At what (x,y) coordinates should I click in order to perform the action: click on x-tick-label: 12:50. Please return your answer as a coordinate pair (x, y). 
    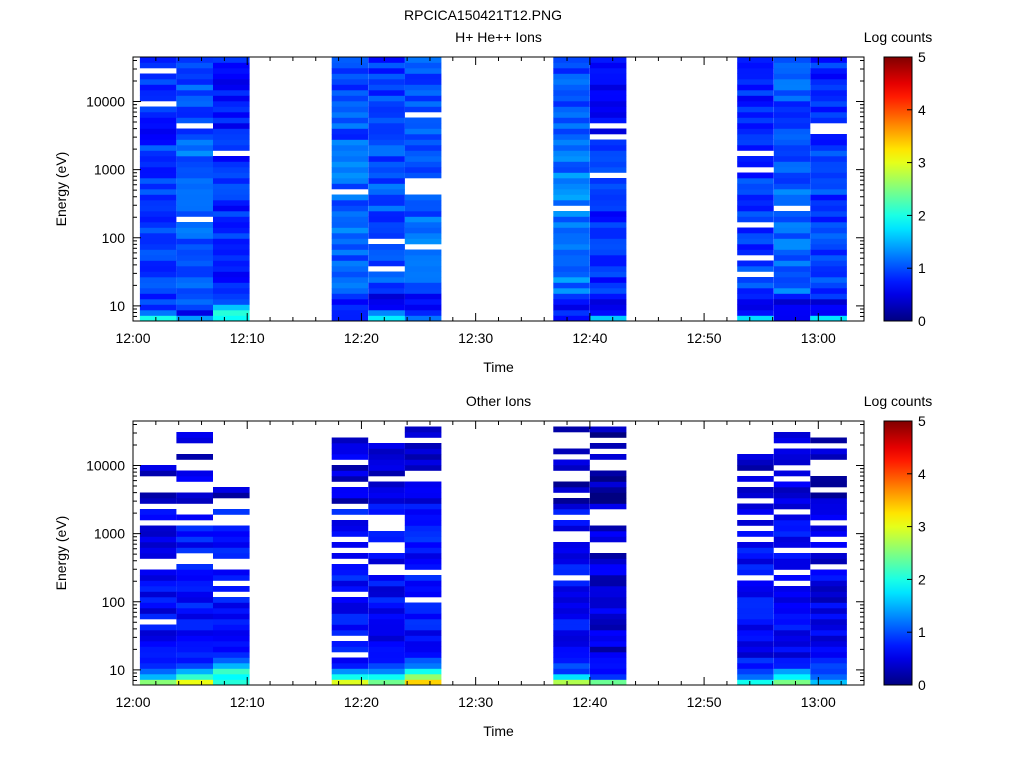
    Looking at the image, I should click on (704, 702).